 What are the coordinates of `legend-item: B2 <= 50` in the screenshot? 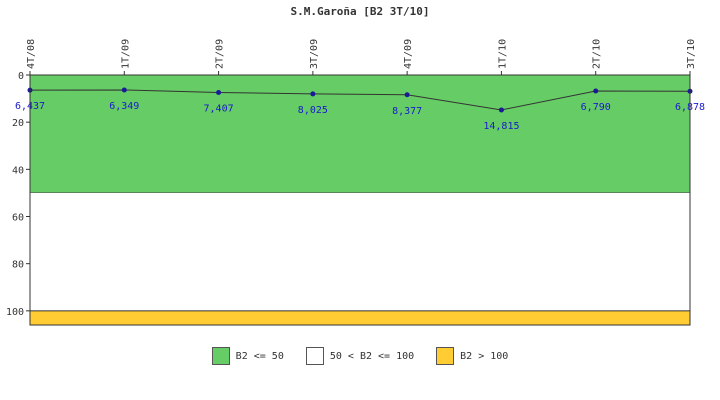 It's located at (247, 356).